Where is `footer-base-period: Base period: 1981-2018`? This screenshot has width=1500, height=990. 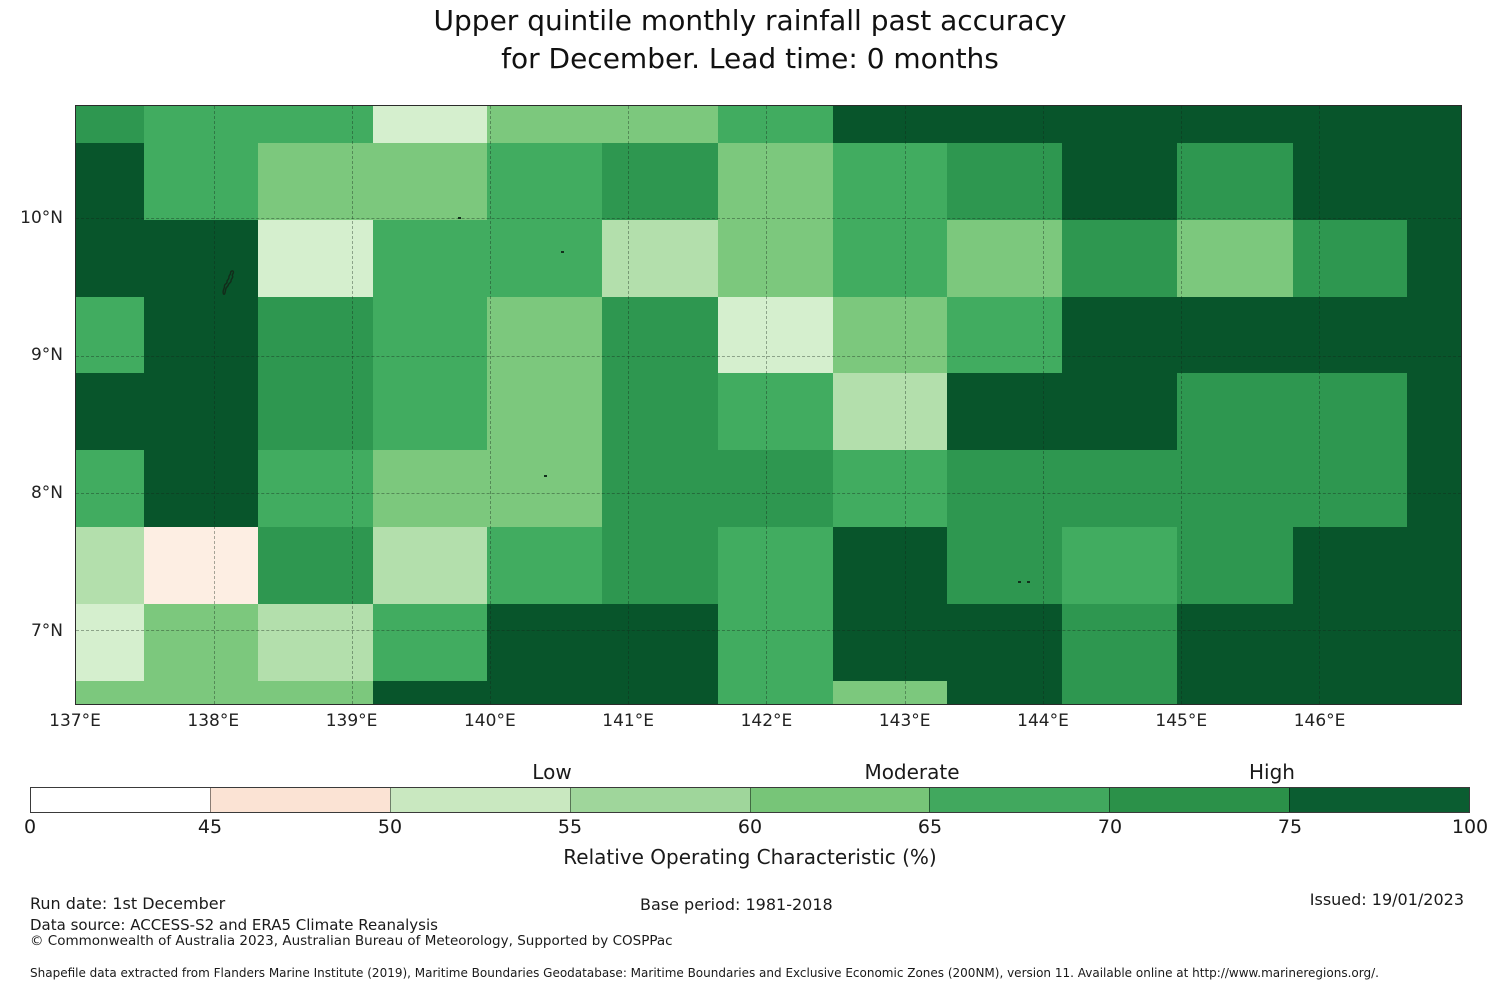
footer-base-period: Base period: 1981-2018 is located at coordinates (736, 904).